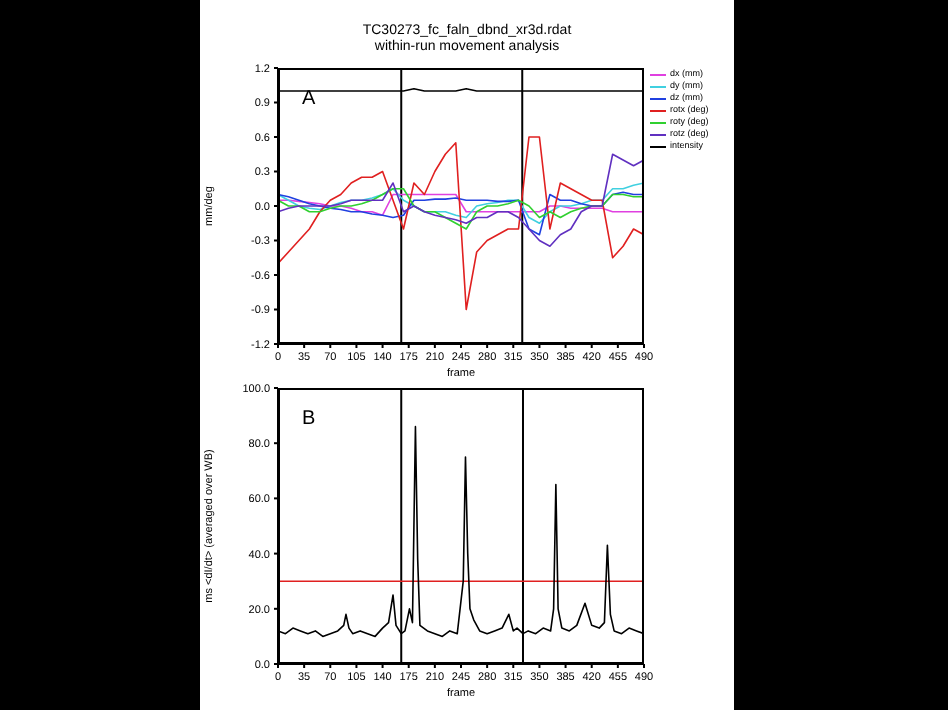 The width and height of the screenshot is (948, 710). I want to click on annotation: A, so click(309, 99).